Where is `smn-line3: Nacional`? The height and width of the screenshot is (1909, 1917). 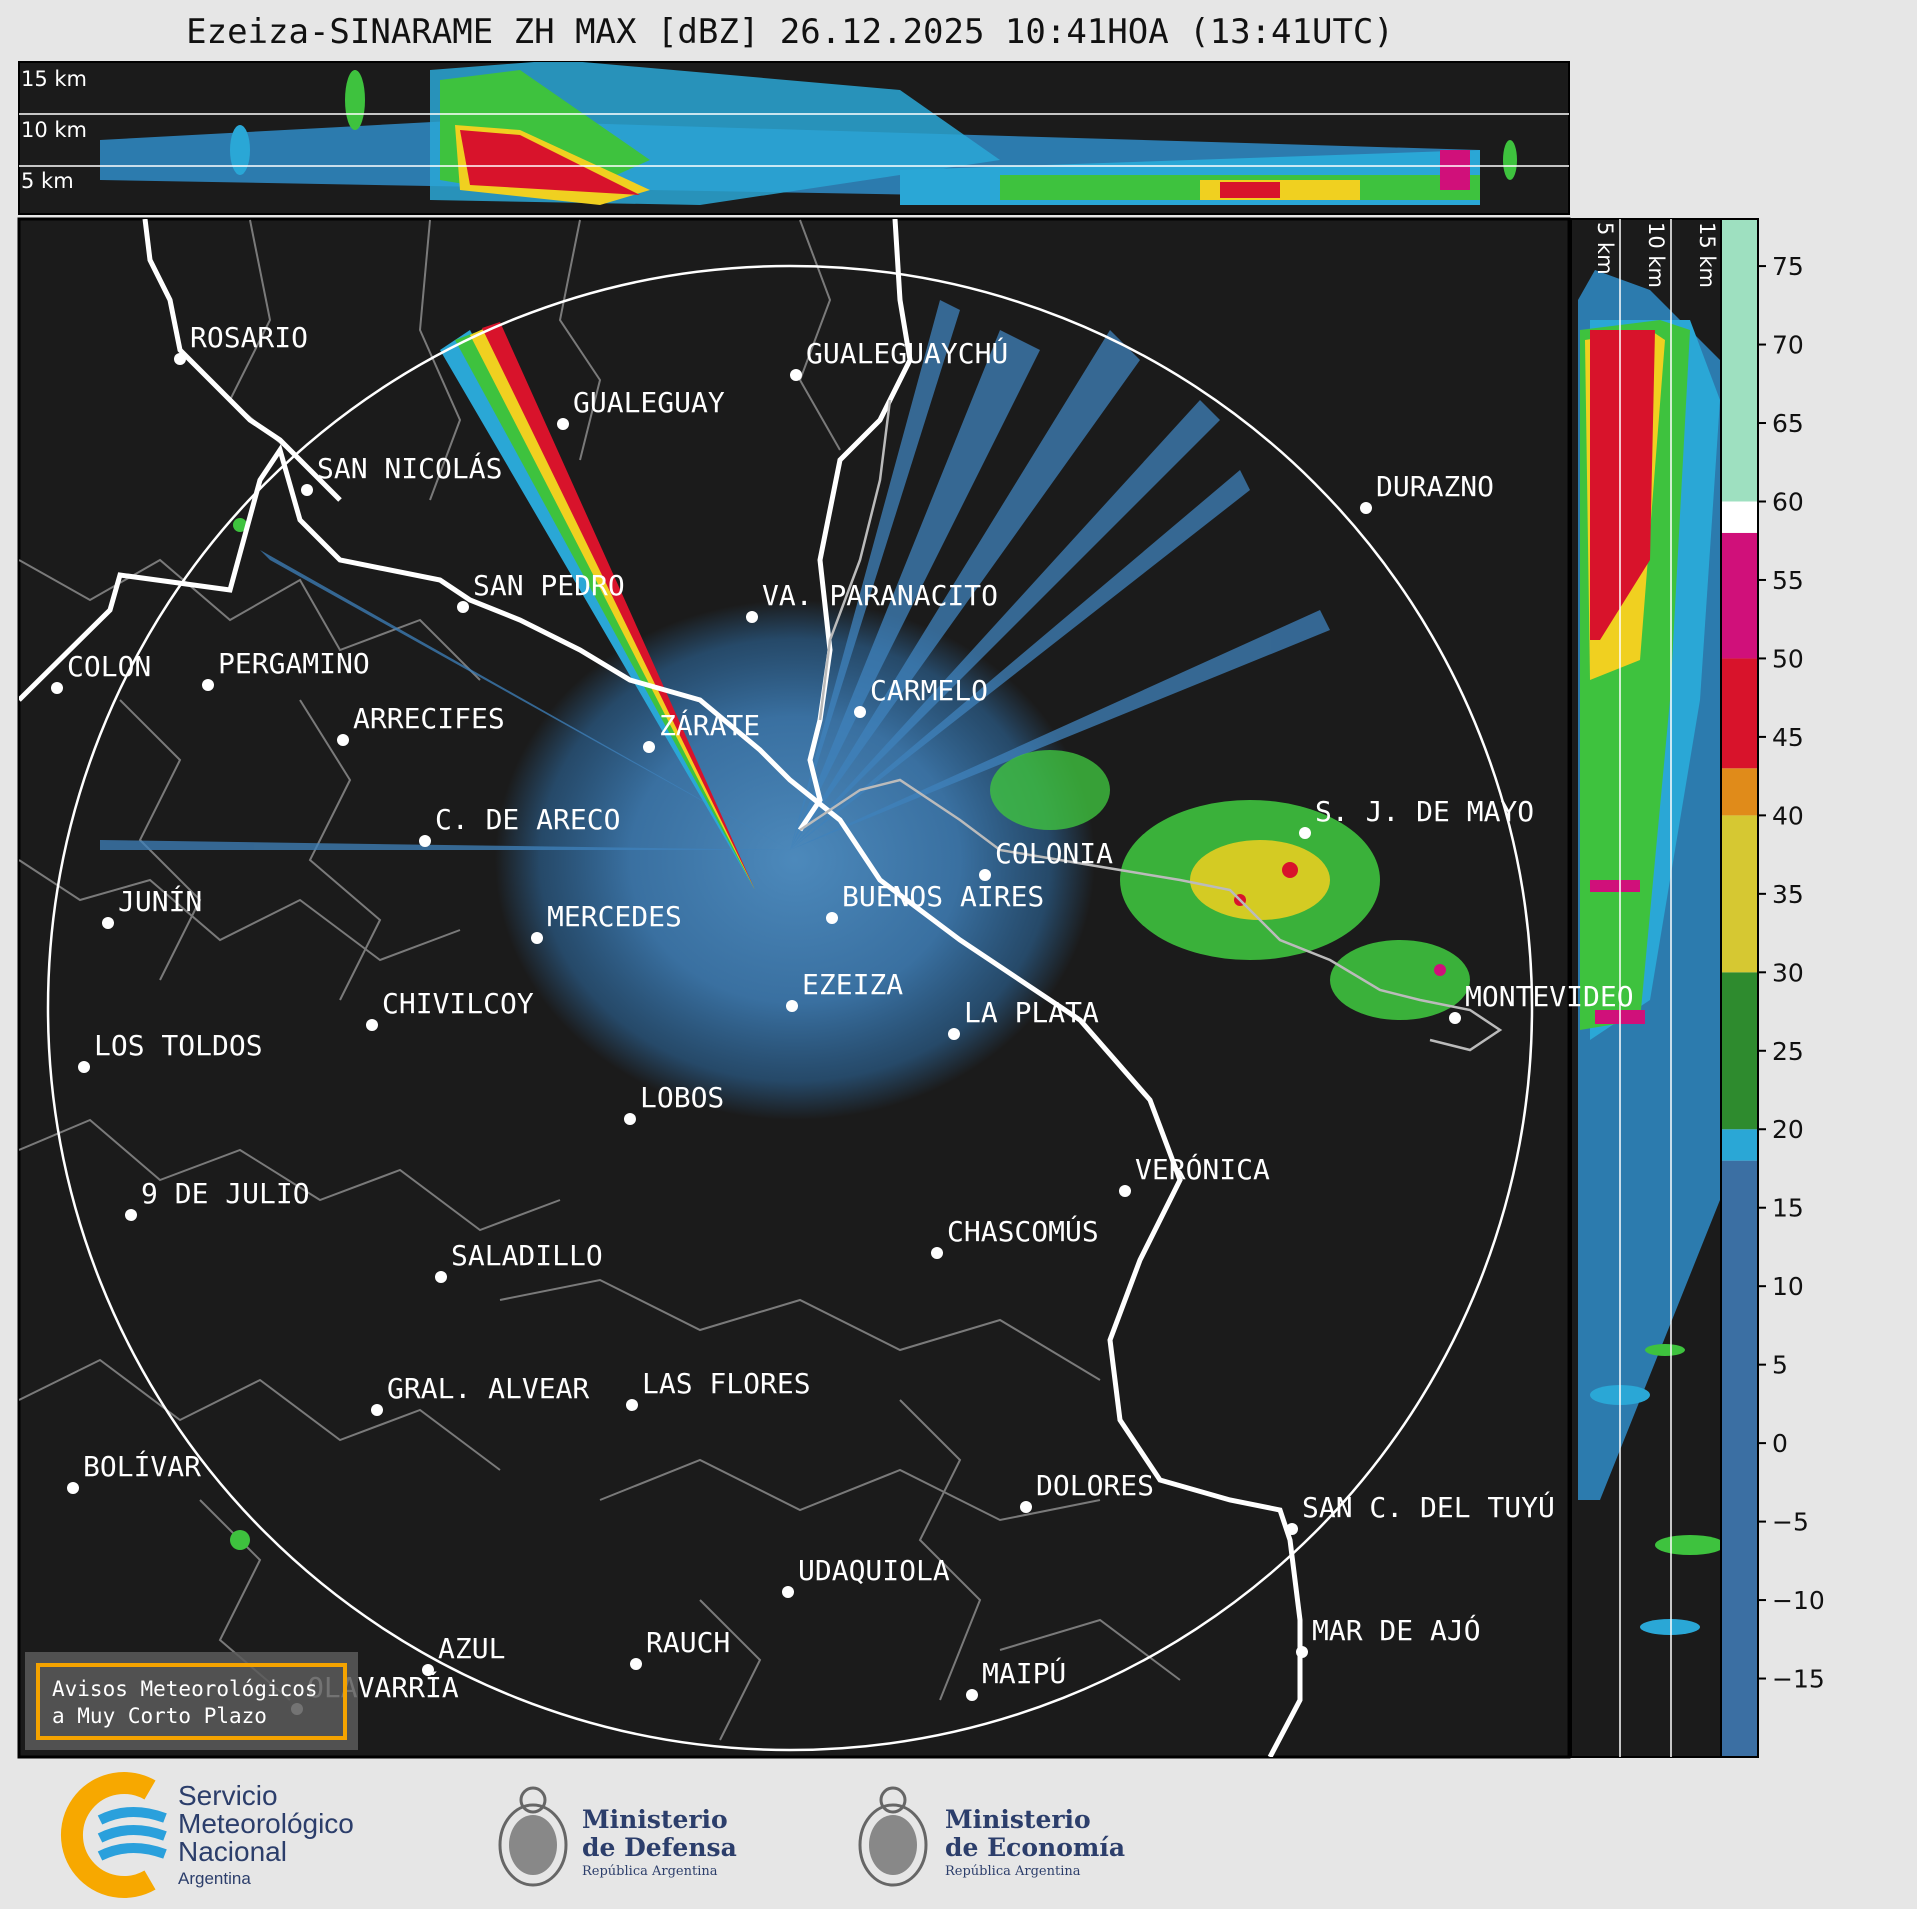 smn-line3: Nacional is located at coordinates (232, 1851).